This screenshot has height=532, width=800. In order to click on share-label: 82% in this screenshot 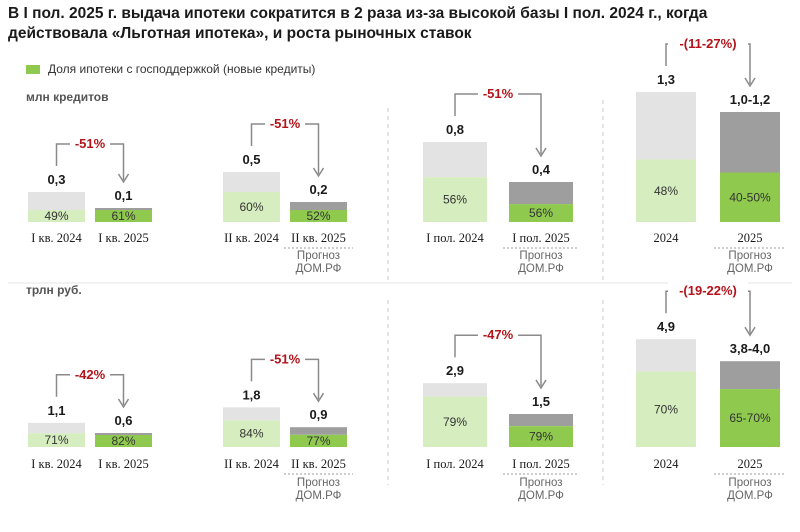, I will do `click(123, 441)`.